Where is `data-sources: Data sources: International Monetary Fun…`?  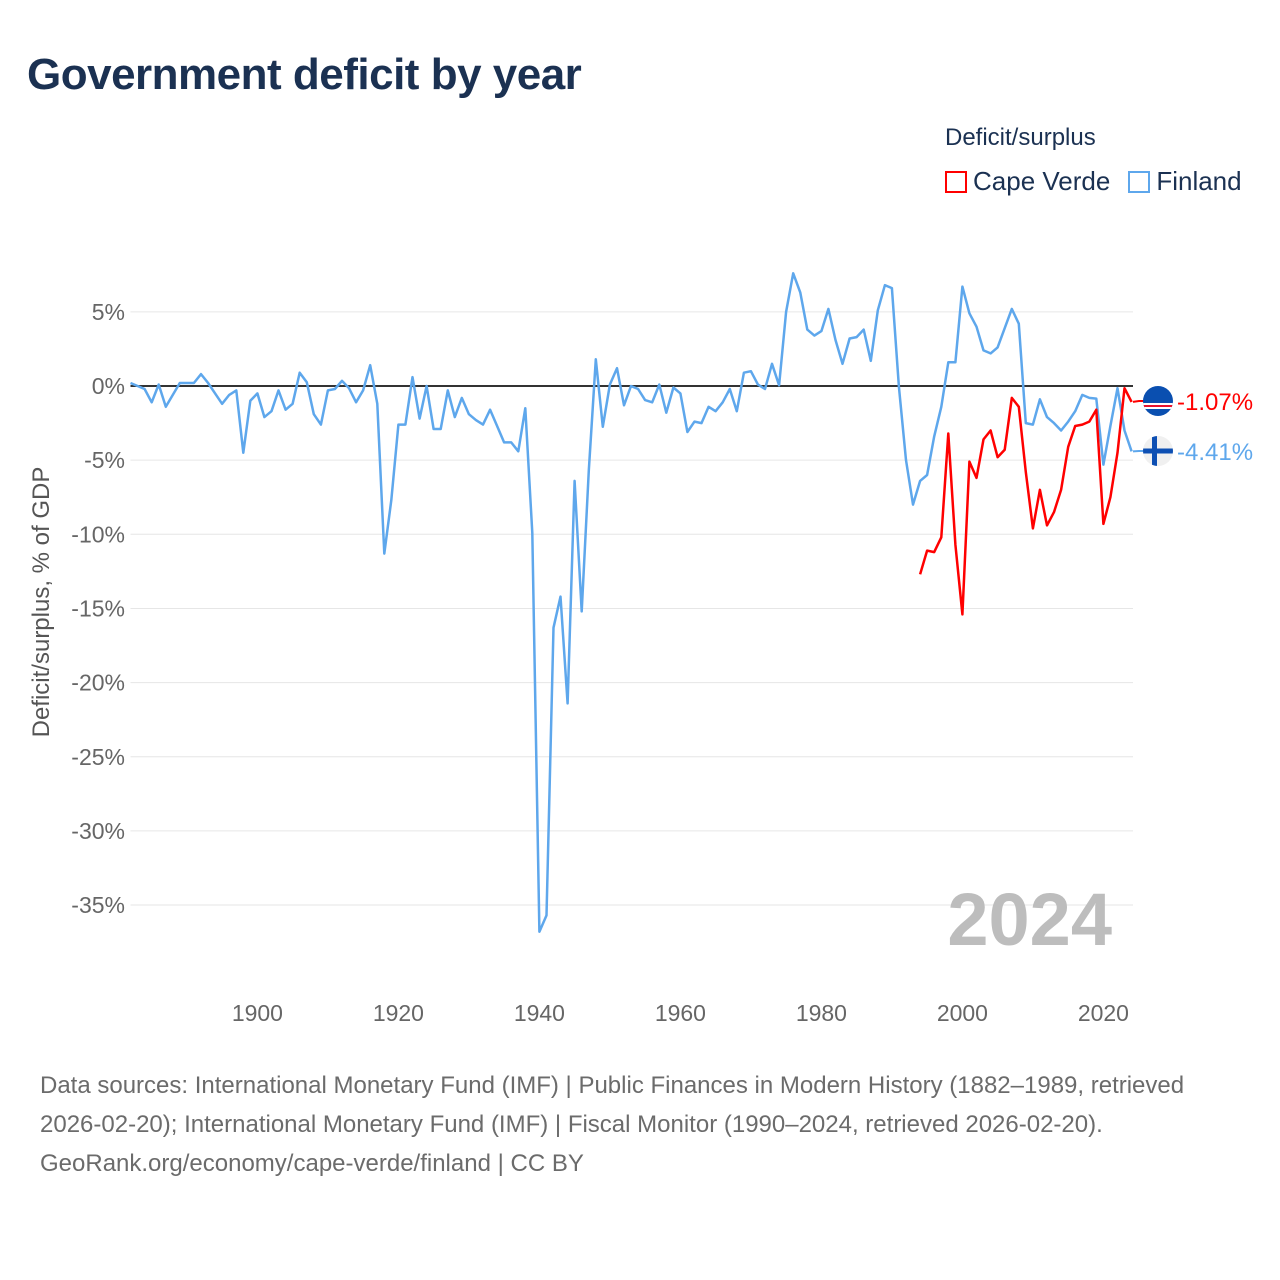
data-sources: Data sources: International Monetary Fun… is located at coordinates (612, 1105).